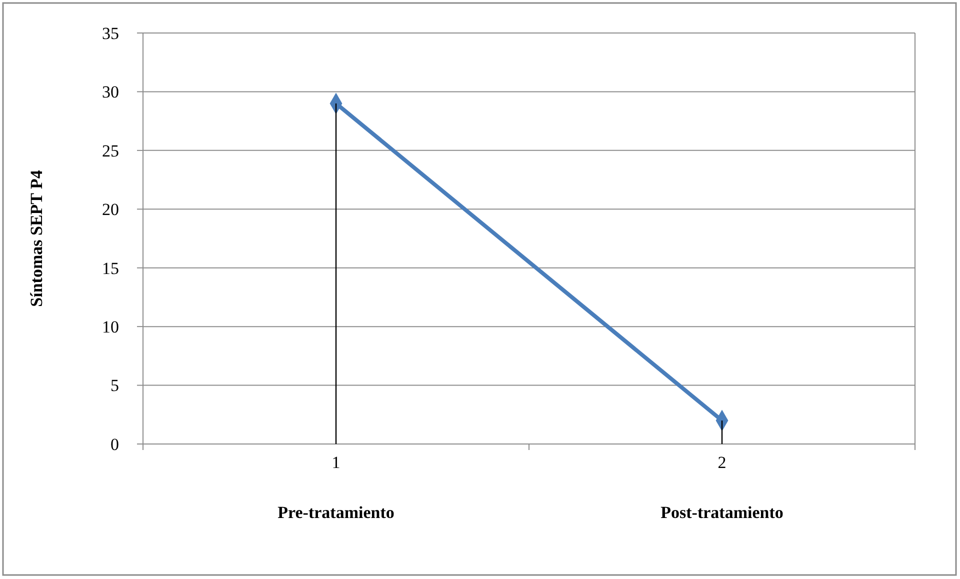  Describe the element at coordinates (114, 444) in the screenshot. I see `y-tick-label: 0` at that location.